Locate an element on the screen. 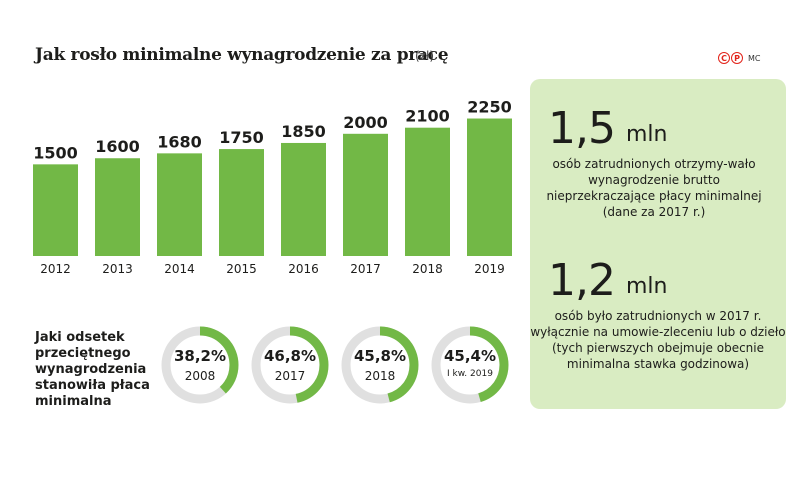 The image size is (805, 478). ring-value: 45,8% is located at coordinates (380, 356).